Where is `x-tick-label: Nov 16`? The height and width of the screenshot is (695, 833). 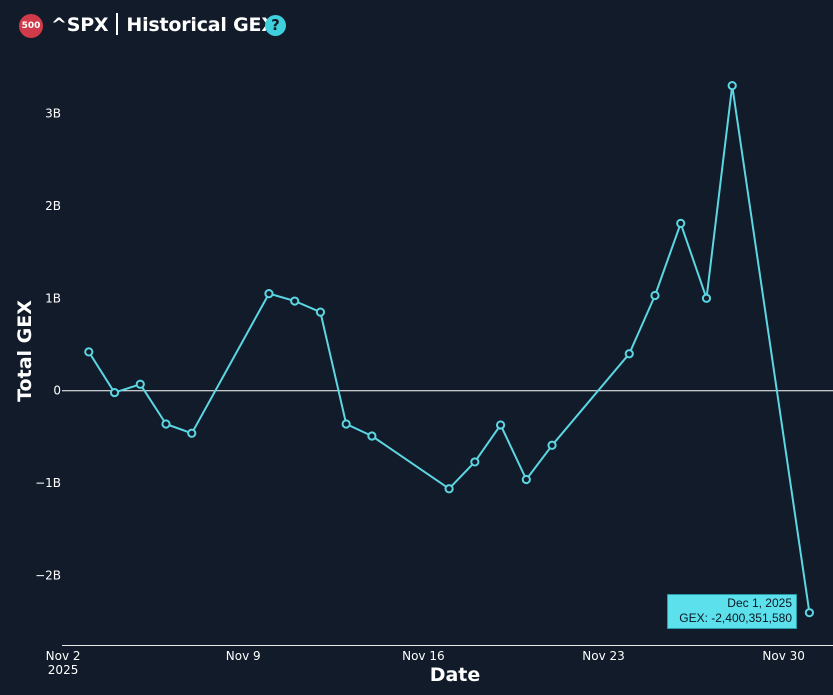 x-tick-label: Nov 16 is located at coordinates (423, 656).